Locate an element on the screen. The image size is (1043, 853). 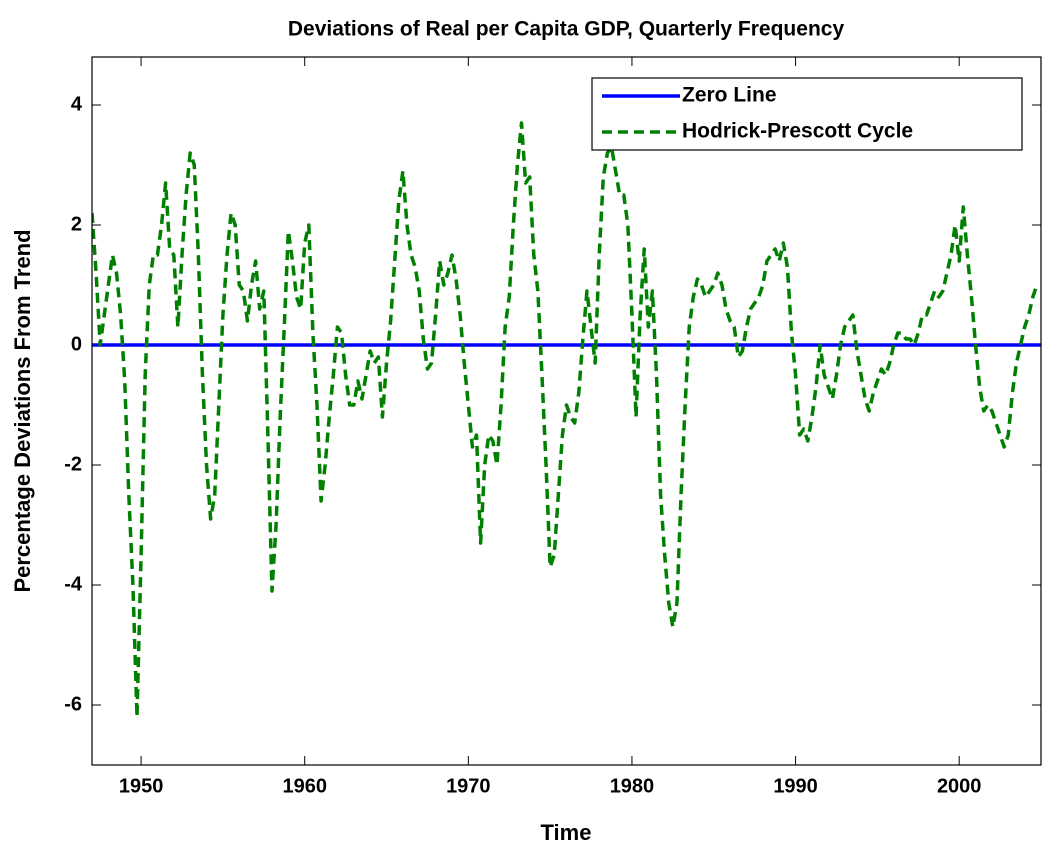
y-tick-label: 4 is located at coordinates (77, 104).